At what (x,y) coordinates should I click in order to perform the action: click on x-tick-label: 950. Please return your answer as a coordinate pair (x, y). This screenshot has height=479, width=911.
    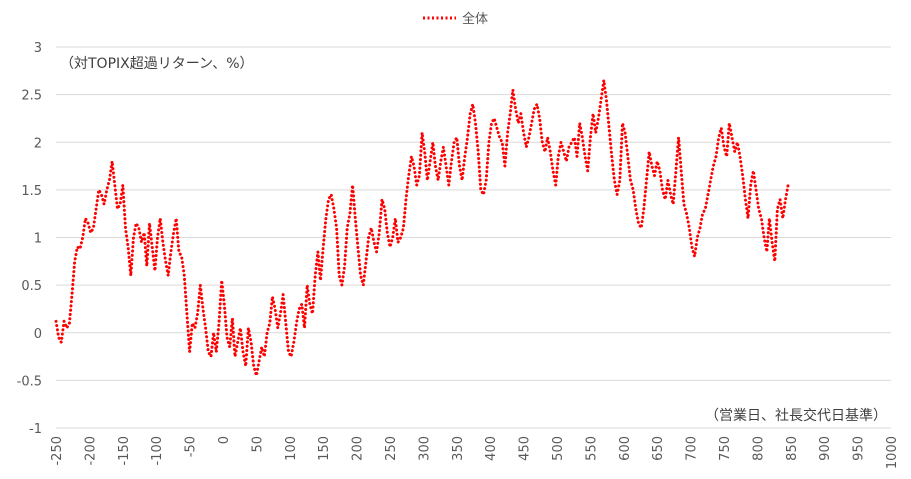
    Looking at the image, I should click on (859, 448).